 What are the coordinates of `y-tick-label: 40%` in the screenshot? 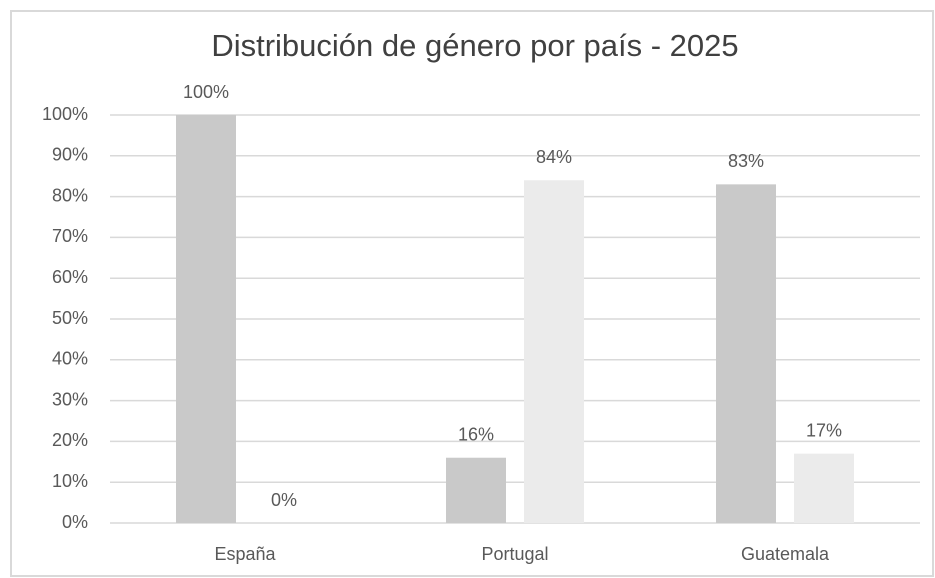 It's located at (70, 359).